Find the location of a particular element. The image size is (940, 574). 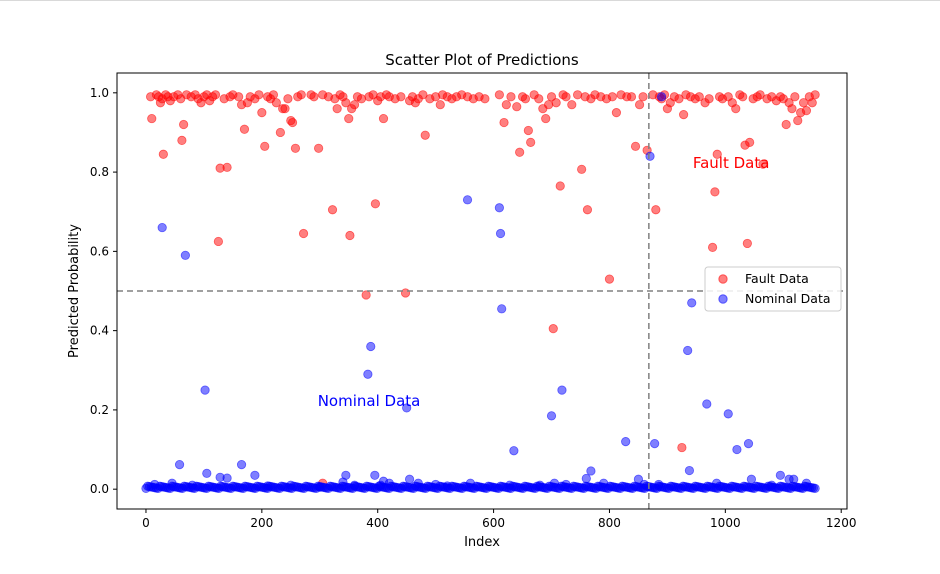

x-tick-label: 200 is located at coordinates (261, 523).